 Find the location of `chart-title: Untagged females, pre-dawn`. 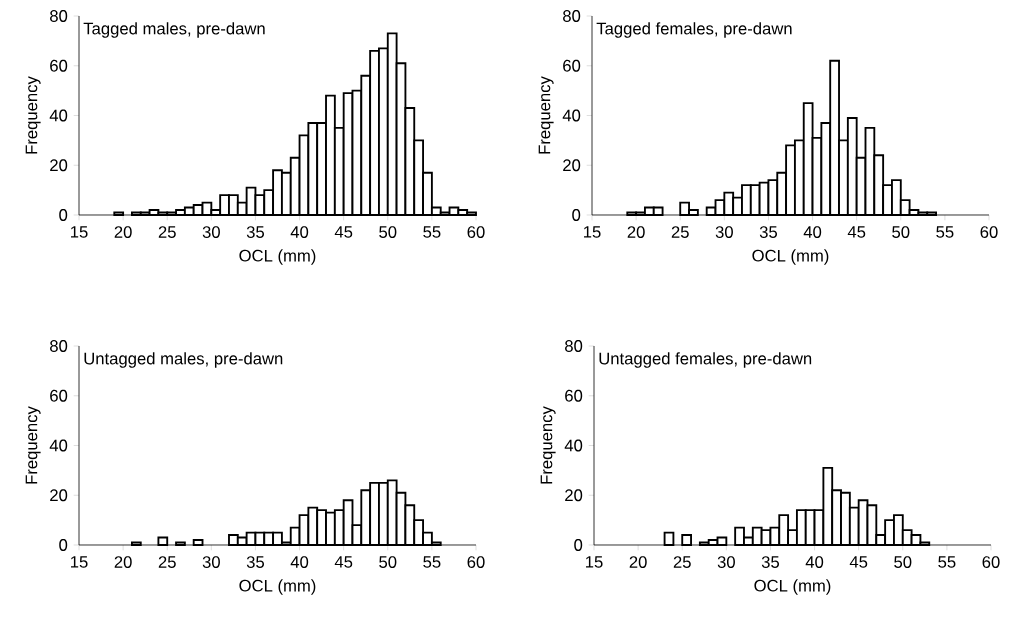

chart-title: Untagged females, pre-dawn is located at coordinates (705, 360).